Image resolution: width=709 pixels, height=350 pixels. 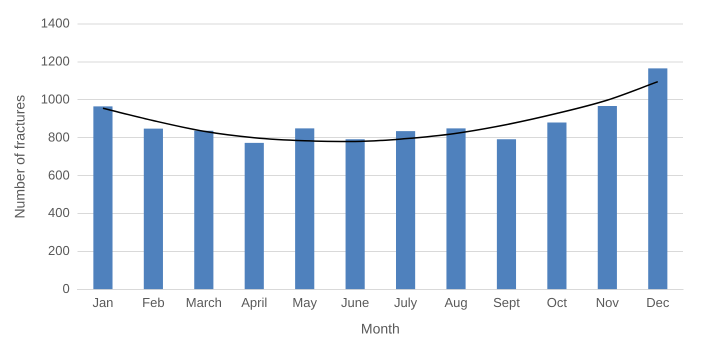 I want to click on y-tick-label: 600, so click(x=59, y=174).